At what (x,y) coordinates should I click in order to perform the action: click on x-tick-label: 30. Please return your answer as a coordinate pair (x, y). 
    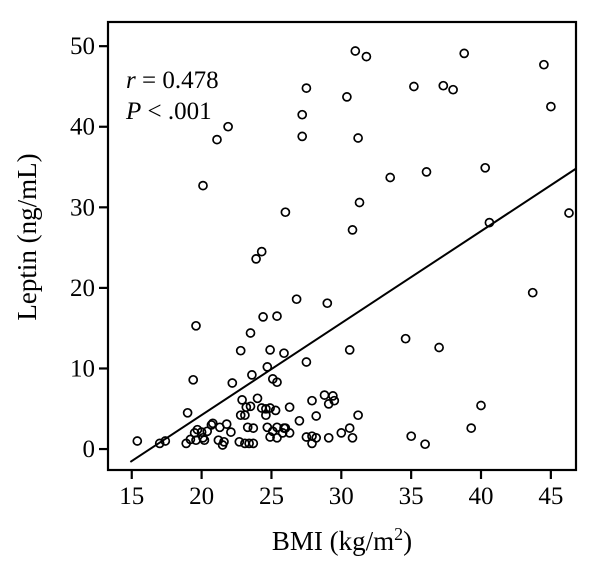
    Looking at the image, I should click on (341, 496).